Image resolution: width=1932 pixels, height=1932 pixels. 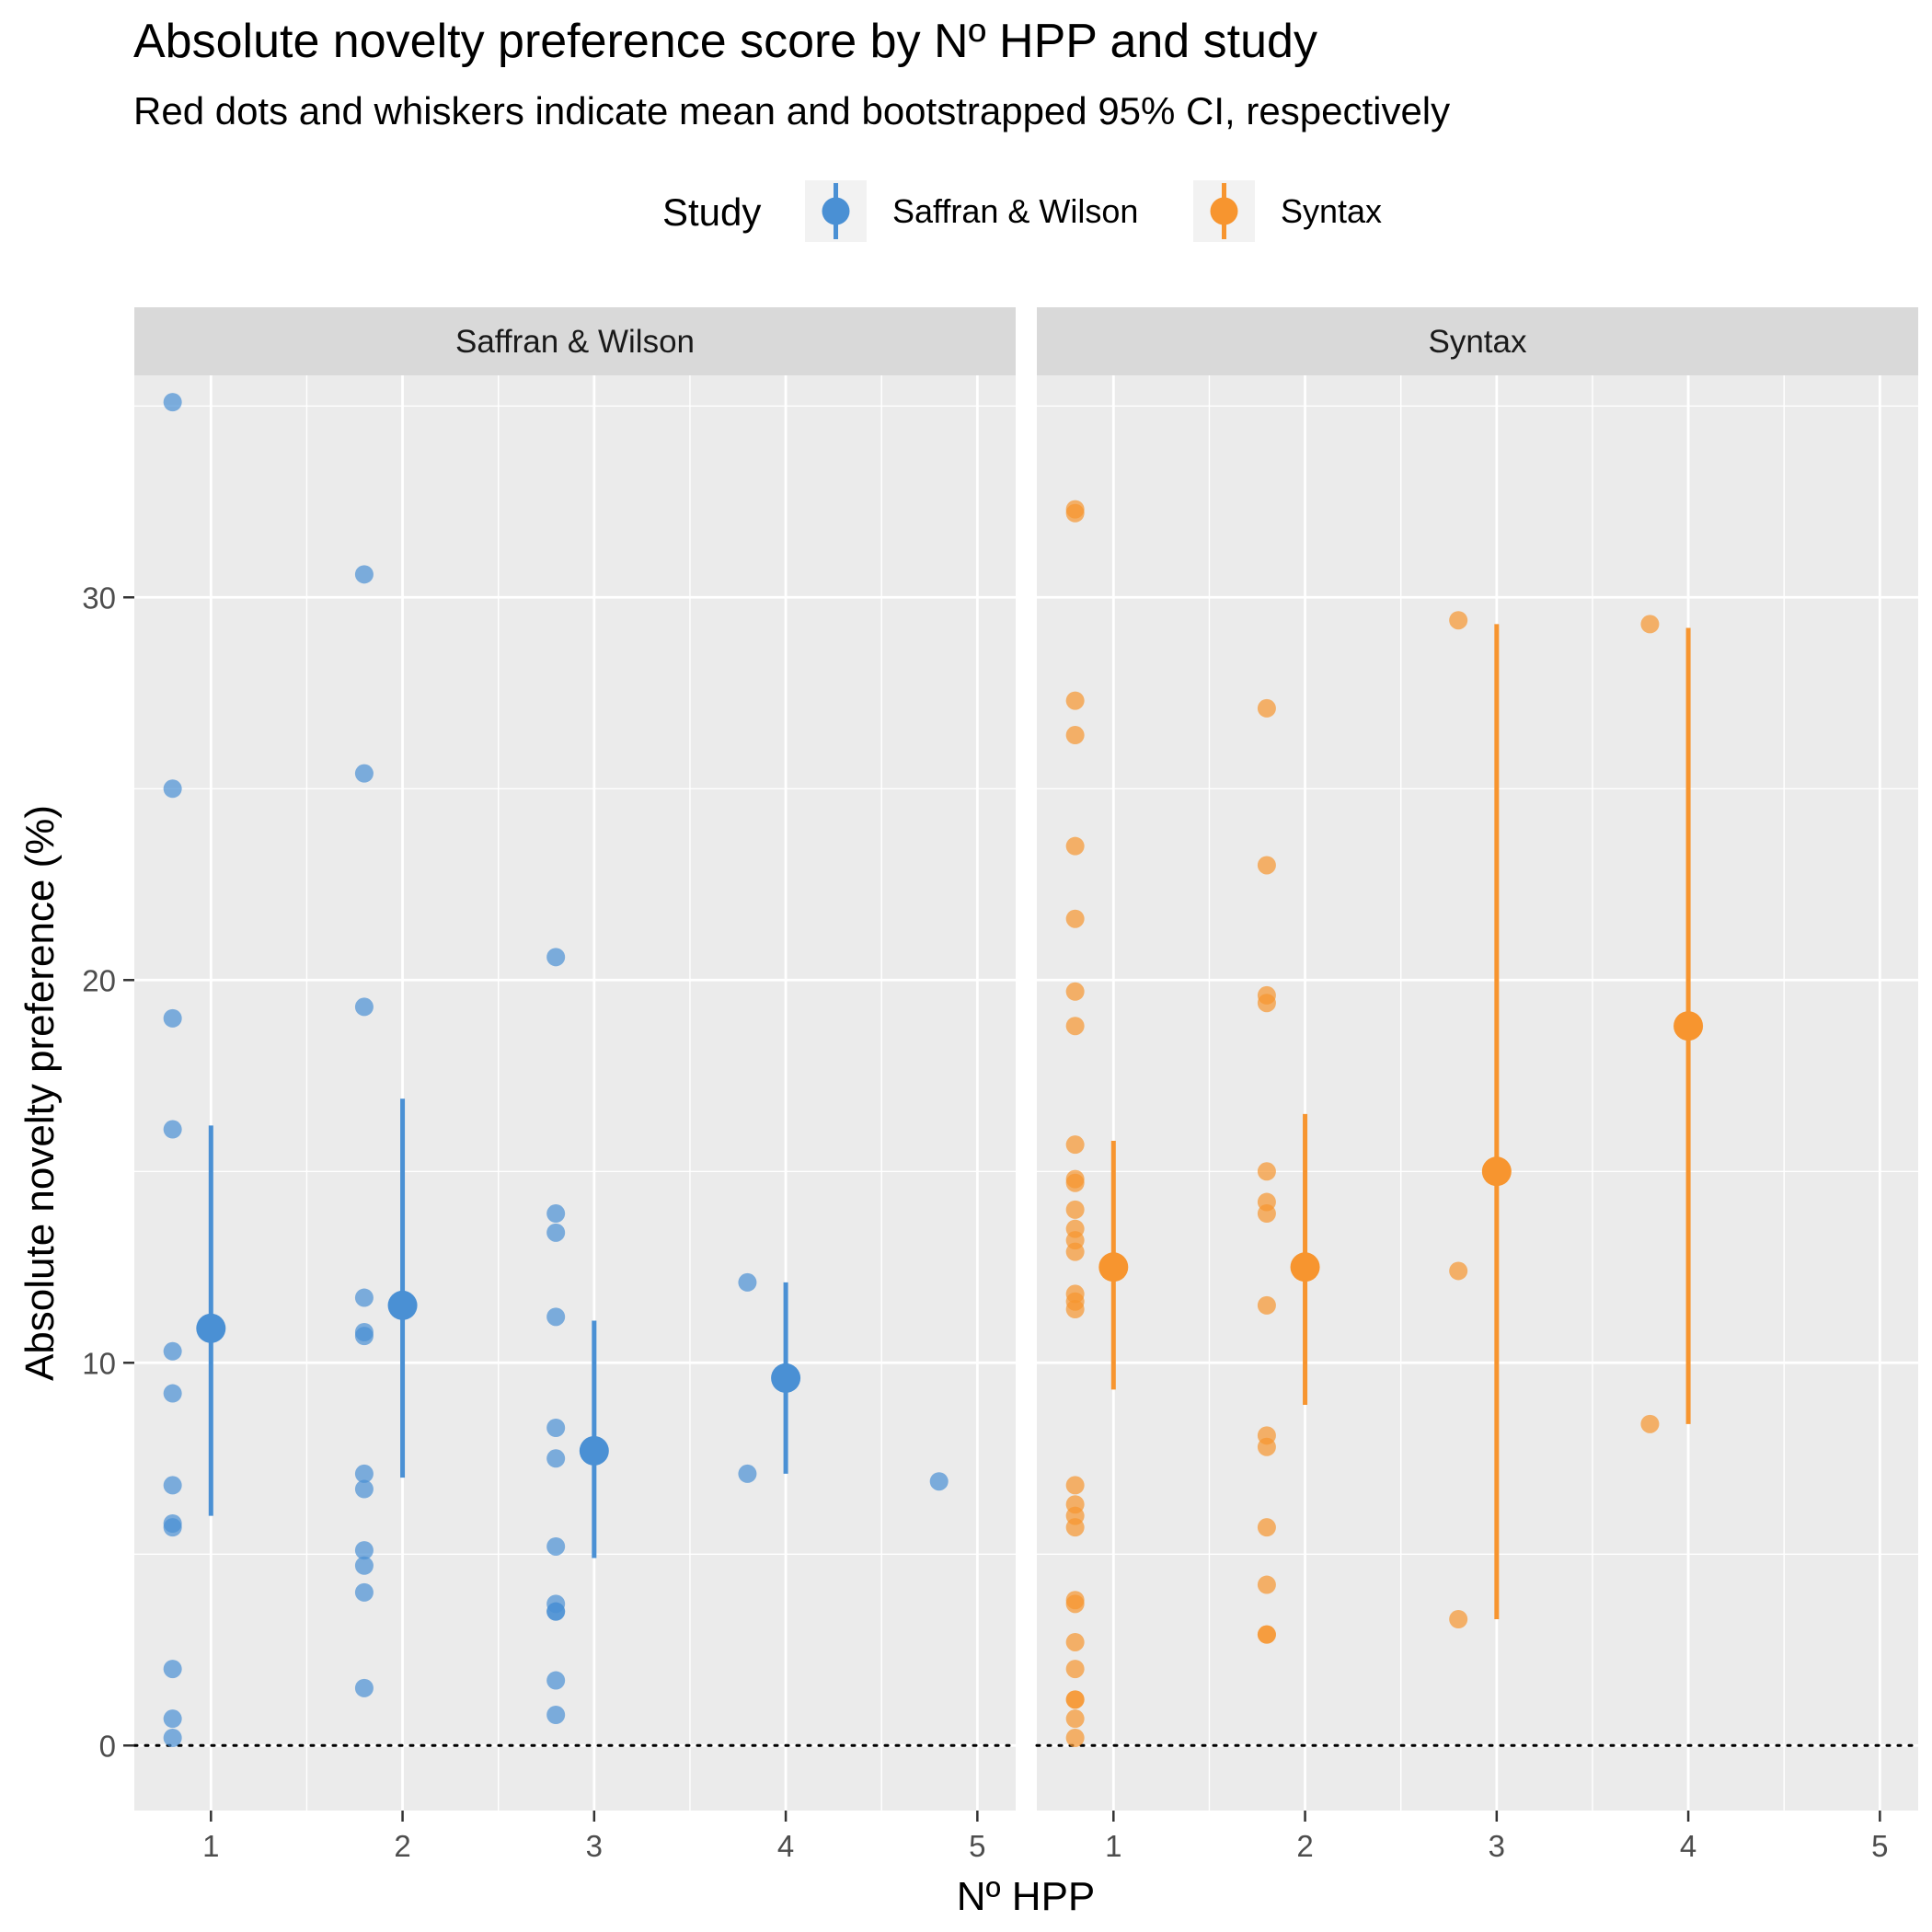 What do you see at coordinates (1478, 342) in the screenshot?
I see `strip-label: Syntax` at bounding box center [1478, 342].